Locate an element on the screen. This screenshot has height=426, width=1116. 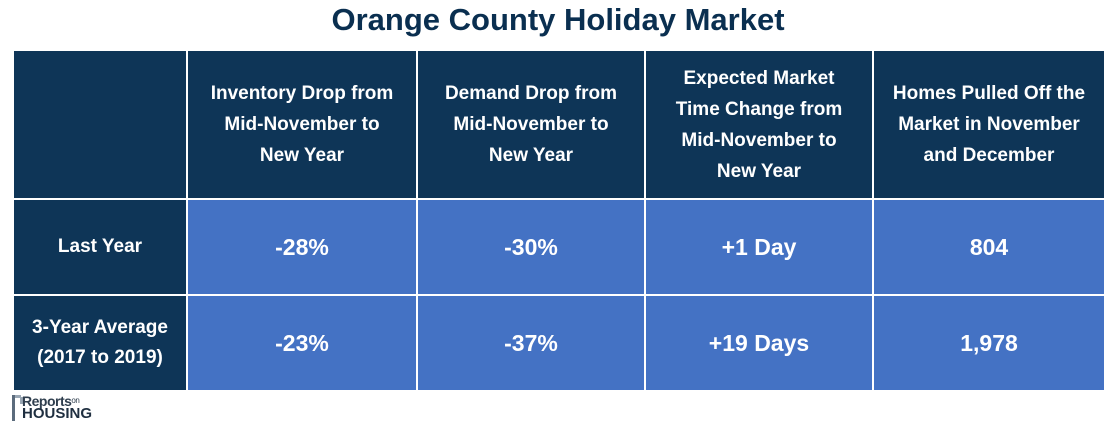
row-label-last-year: Last Year is located at coordinates (100, 247).